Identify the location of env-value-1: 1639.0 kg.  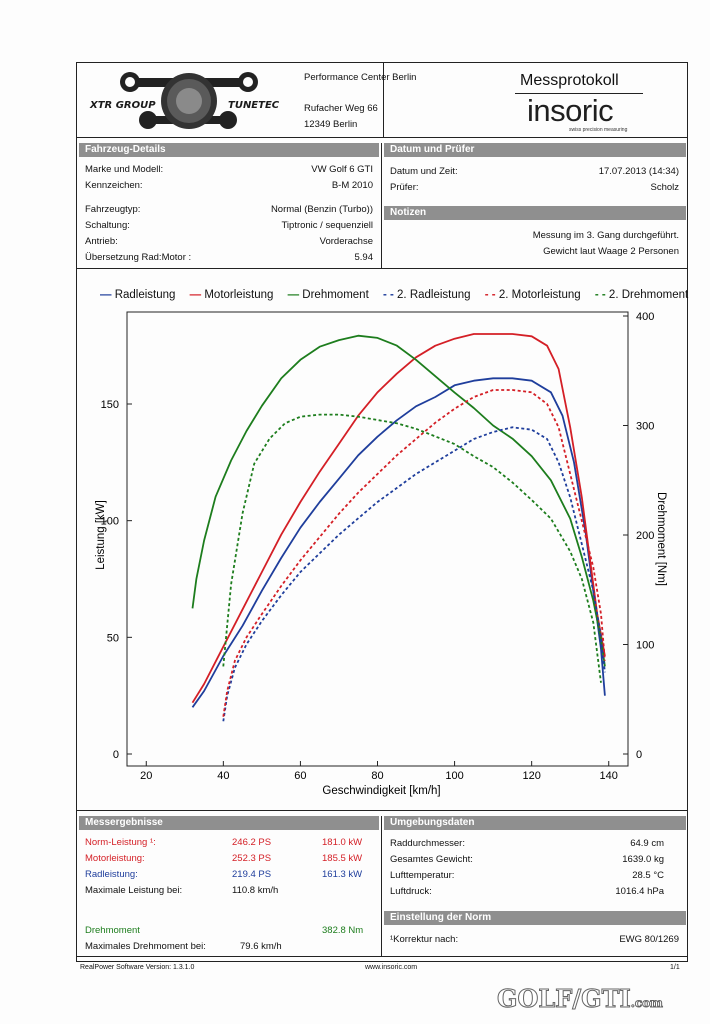
(643, 859).